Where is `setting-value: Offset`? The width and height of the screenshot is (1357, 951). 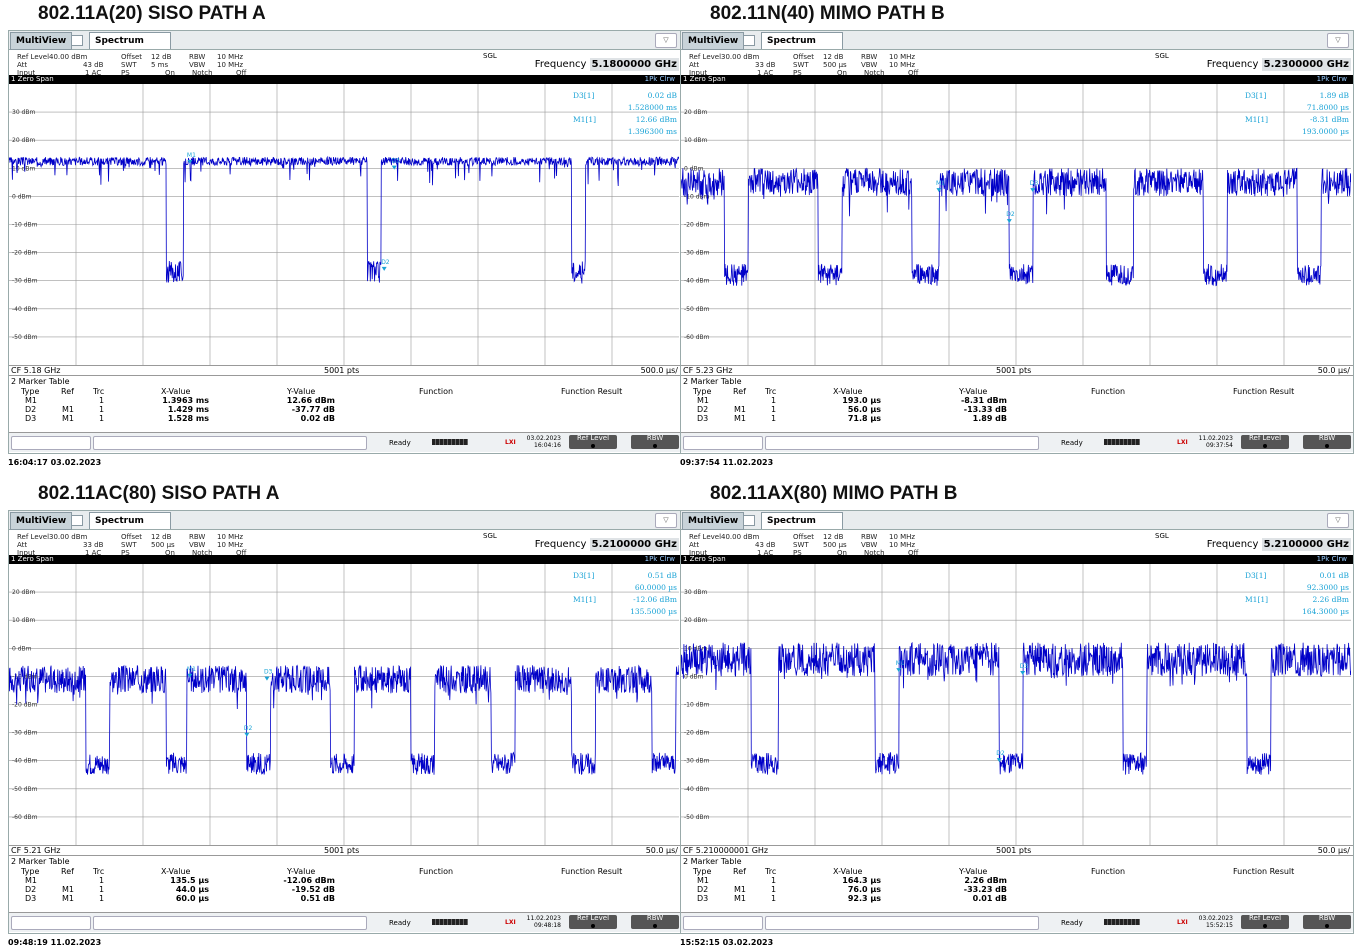 setting-value: Offset is located at coordinates (132, 537).